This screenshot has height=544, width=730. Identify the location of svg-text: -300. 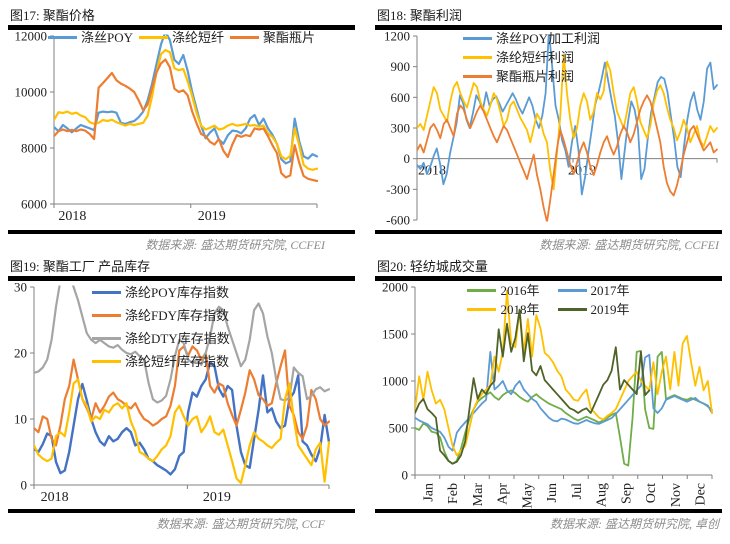
(398, 188).